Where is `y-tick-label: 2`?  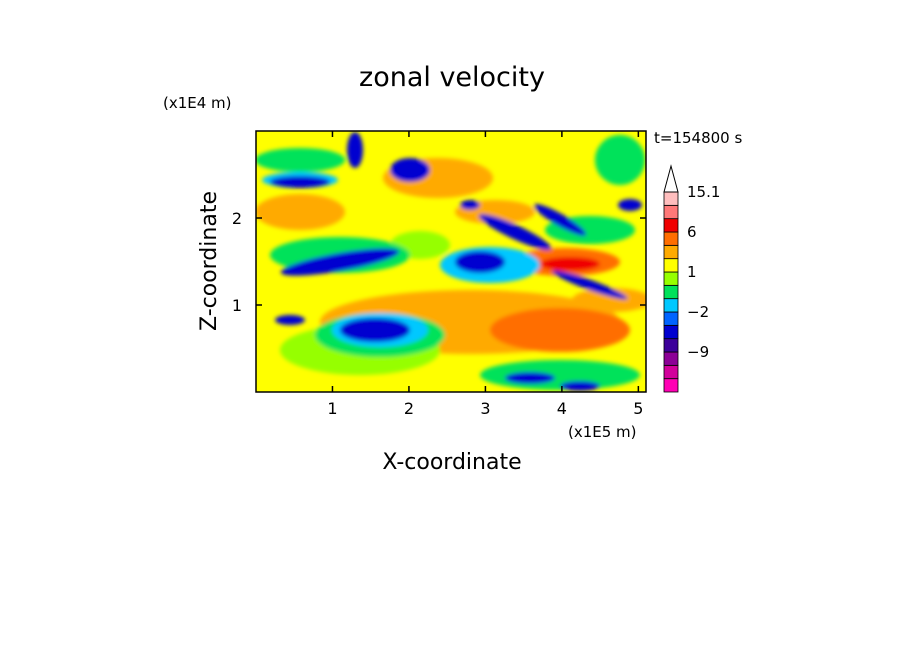
y-tick-label: 2 is located at coordinates (237, 218).